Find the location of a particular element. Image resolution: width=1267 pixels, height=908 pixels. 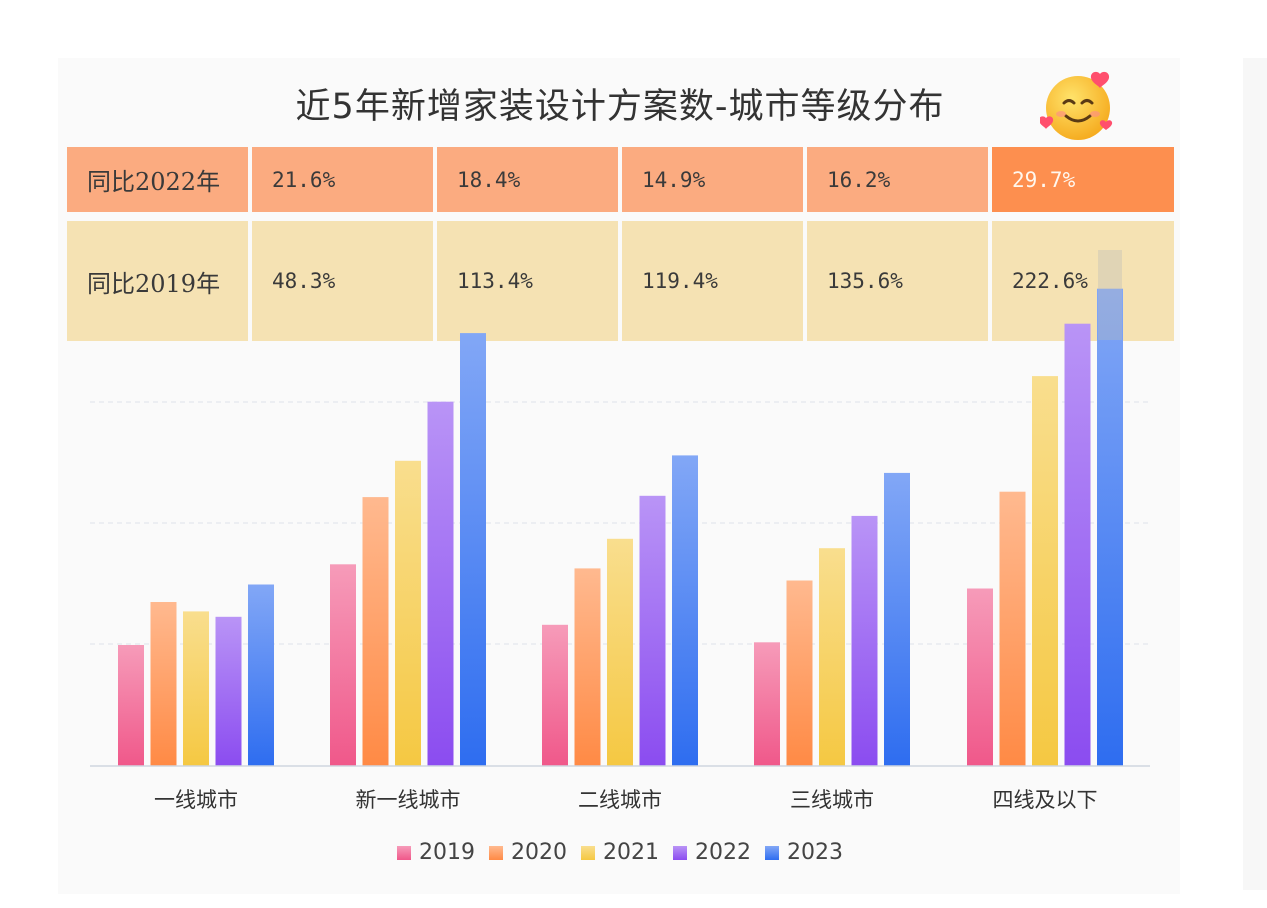

row-2019-cell-2: 113.4% is located at coordinates (527, 281).